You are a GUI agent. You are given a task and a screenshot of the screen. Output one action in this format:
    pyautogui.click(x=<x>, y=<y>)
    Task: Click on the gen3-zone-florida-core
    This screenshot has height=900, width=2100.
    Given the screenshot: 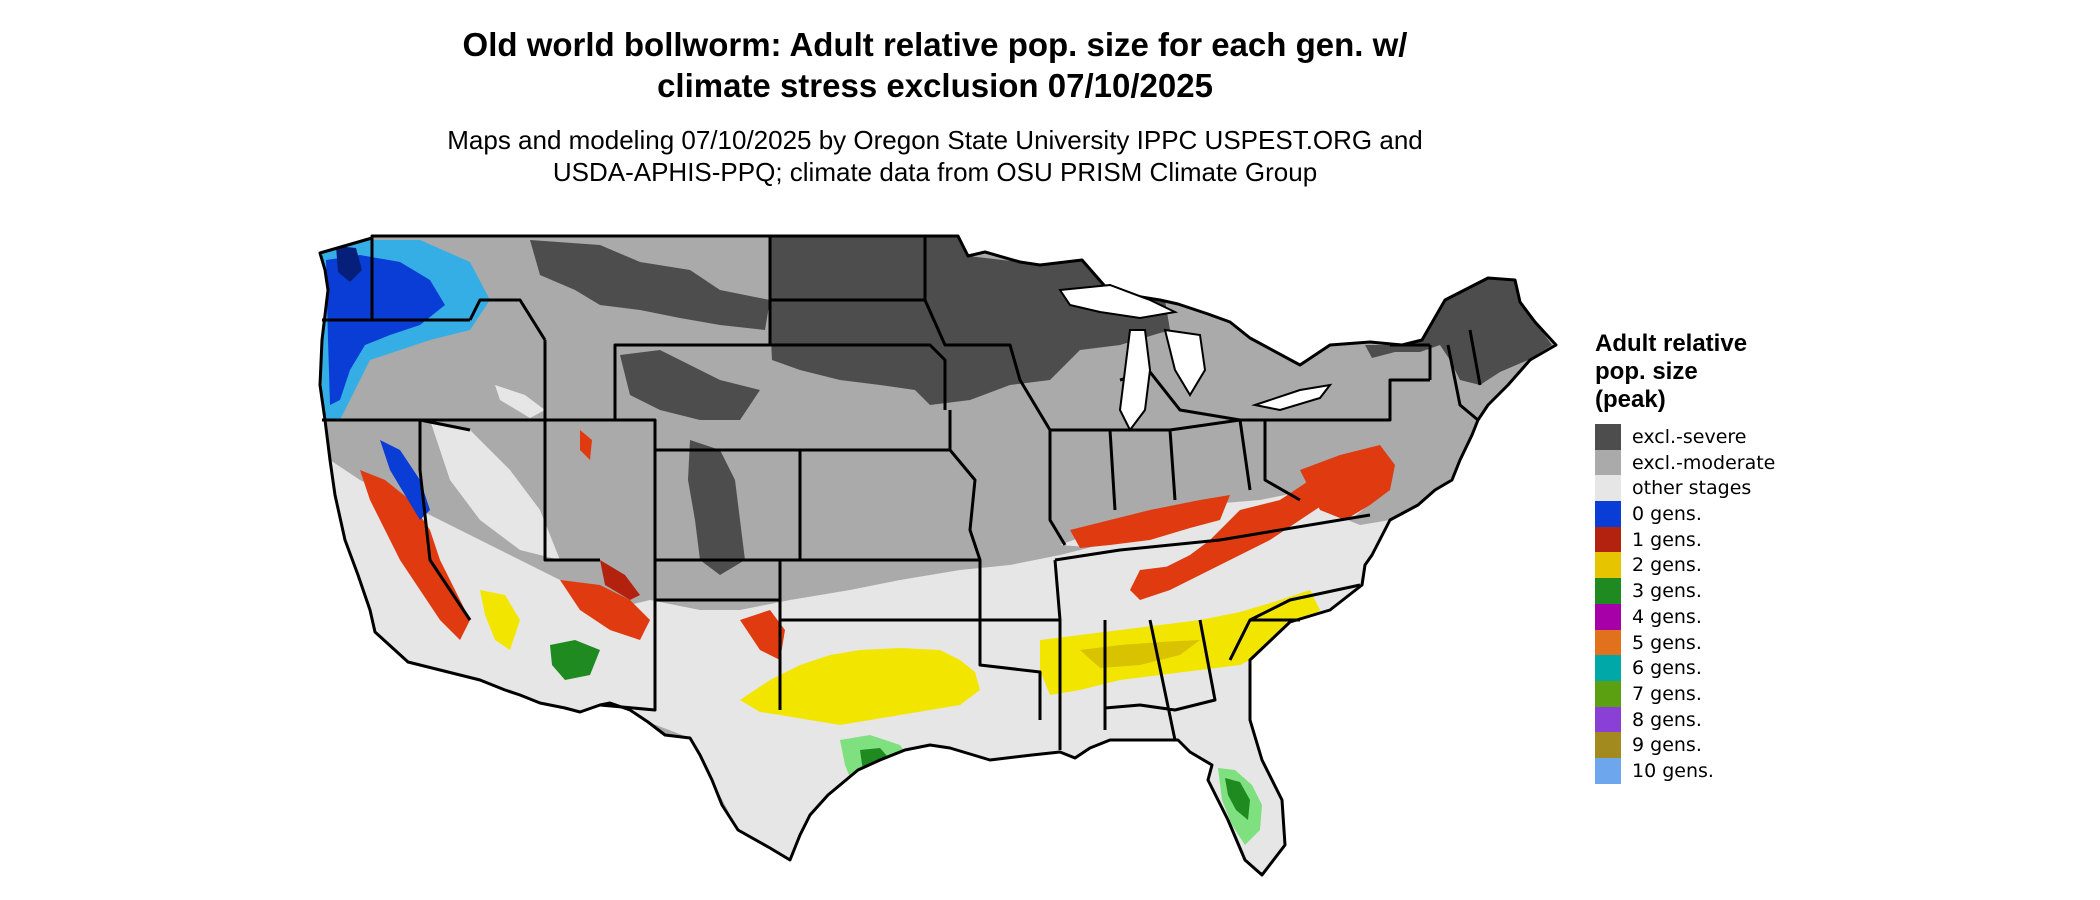 What is the action you would take?
    pyautogui.click(x=1237, y=799)
    